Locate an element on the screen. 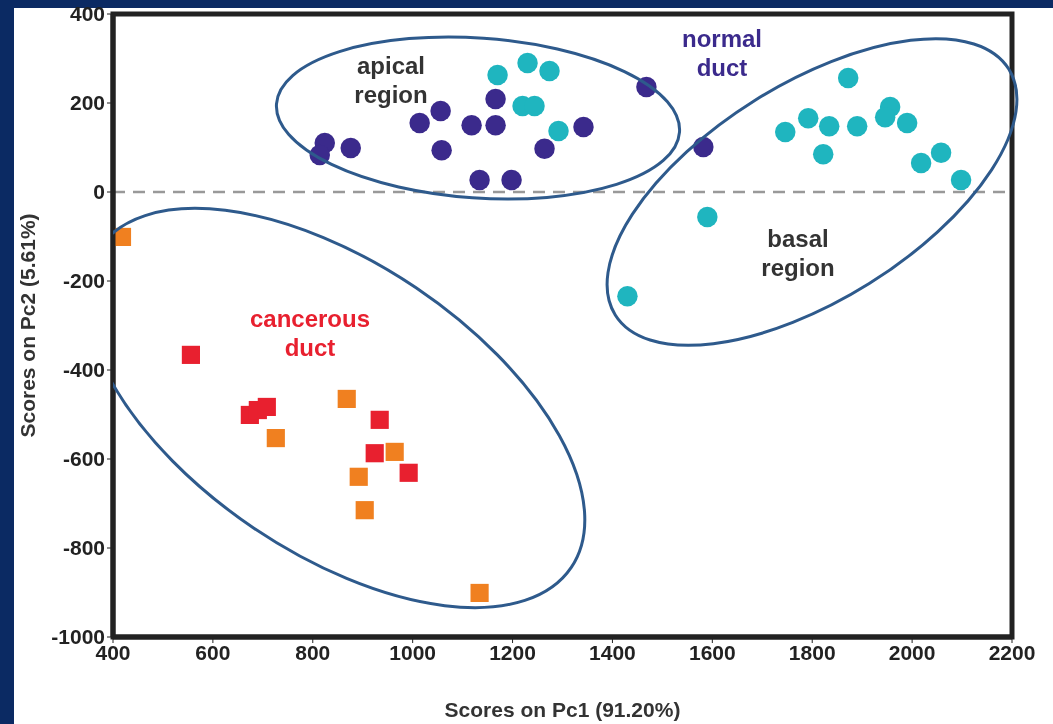  x-tick-label: 1600 is located at coordinates (712, 652).